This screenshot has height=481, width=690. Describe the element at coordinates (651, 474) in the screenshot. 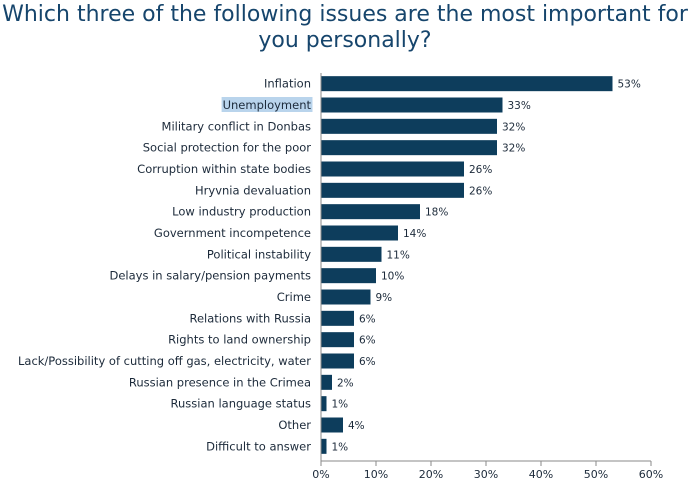

I see `x-tick-label: 60%` at that location.